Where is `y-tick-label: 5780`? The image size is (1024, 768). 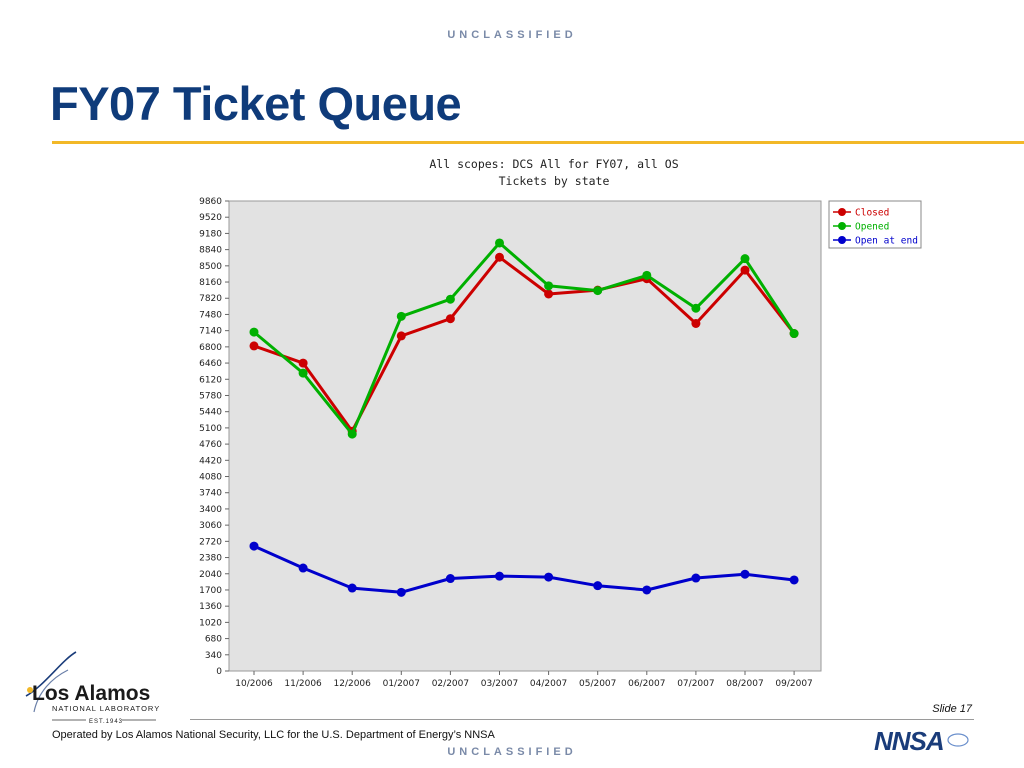
y-tick-label: 5780 is located at coordinates (210, 396).